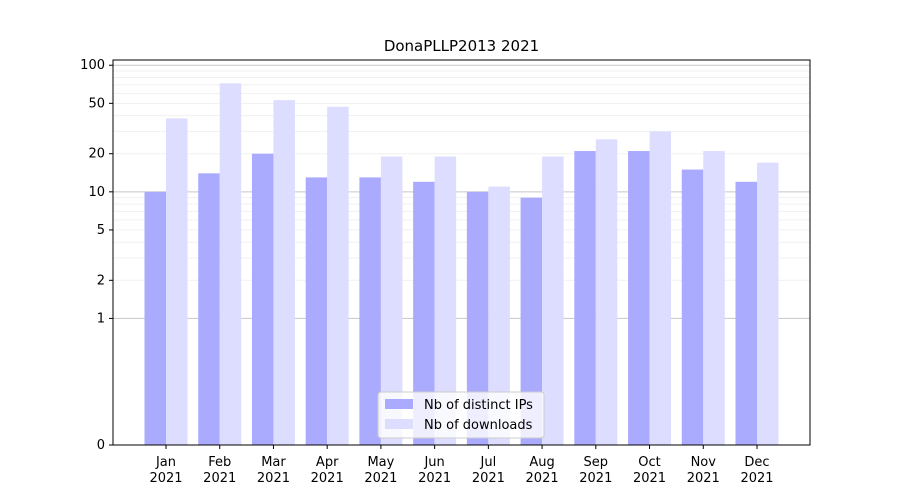 The image size is (900, 504). Describe the element at coordinates (96, 103) in the screenshot. I see `y-tick-label: 50` at that location.